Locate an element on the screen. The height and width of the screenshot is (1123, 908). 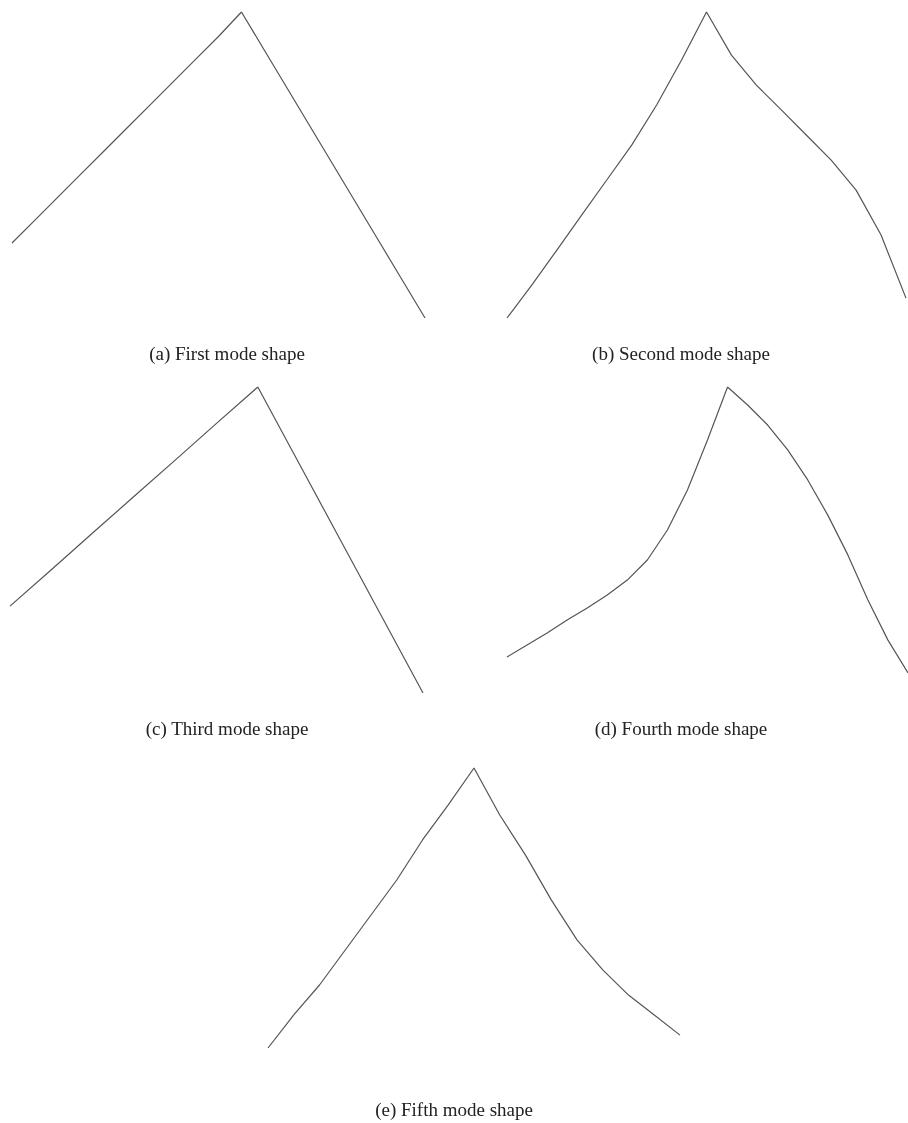
text: (d) Fourth mode shape is located at coordinates (681, 729).